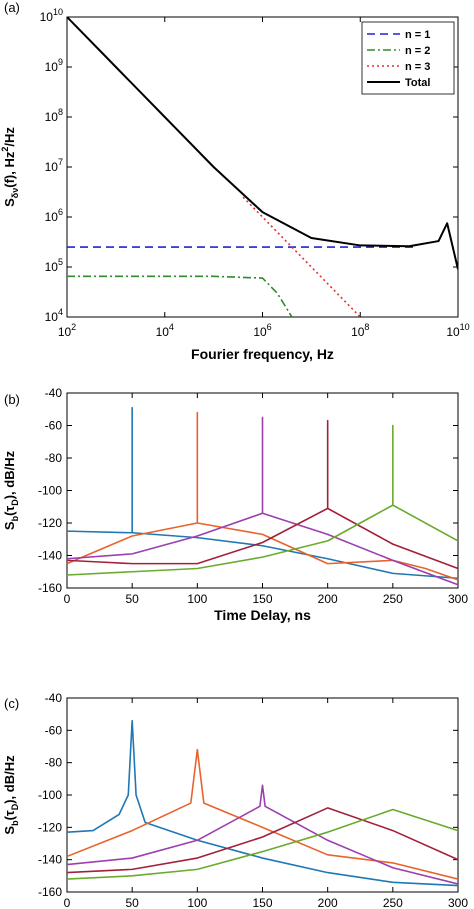  I want to click on y-axis-label: Sδν(f), Hz2/Hz, so click(10, 167).